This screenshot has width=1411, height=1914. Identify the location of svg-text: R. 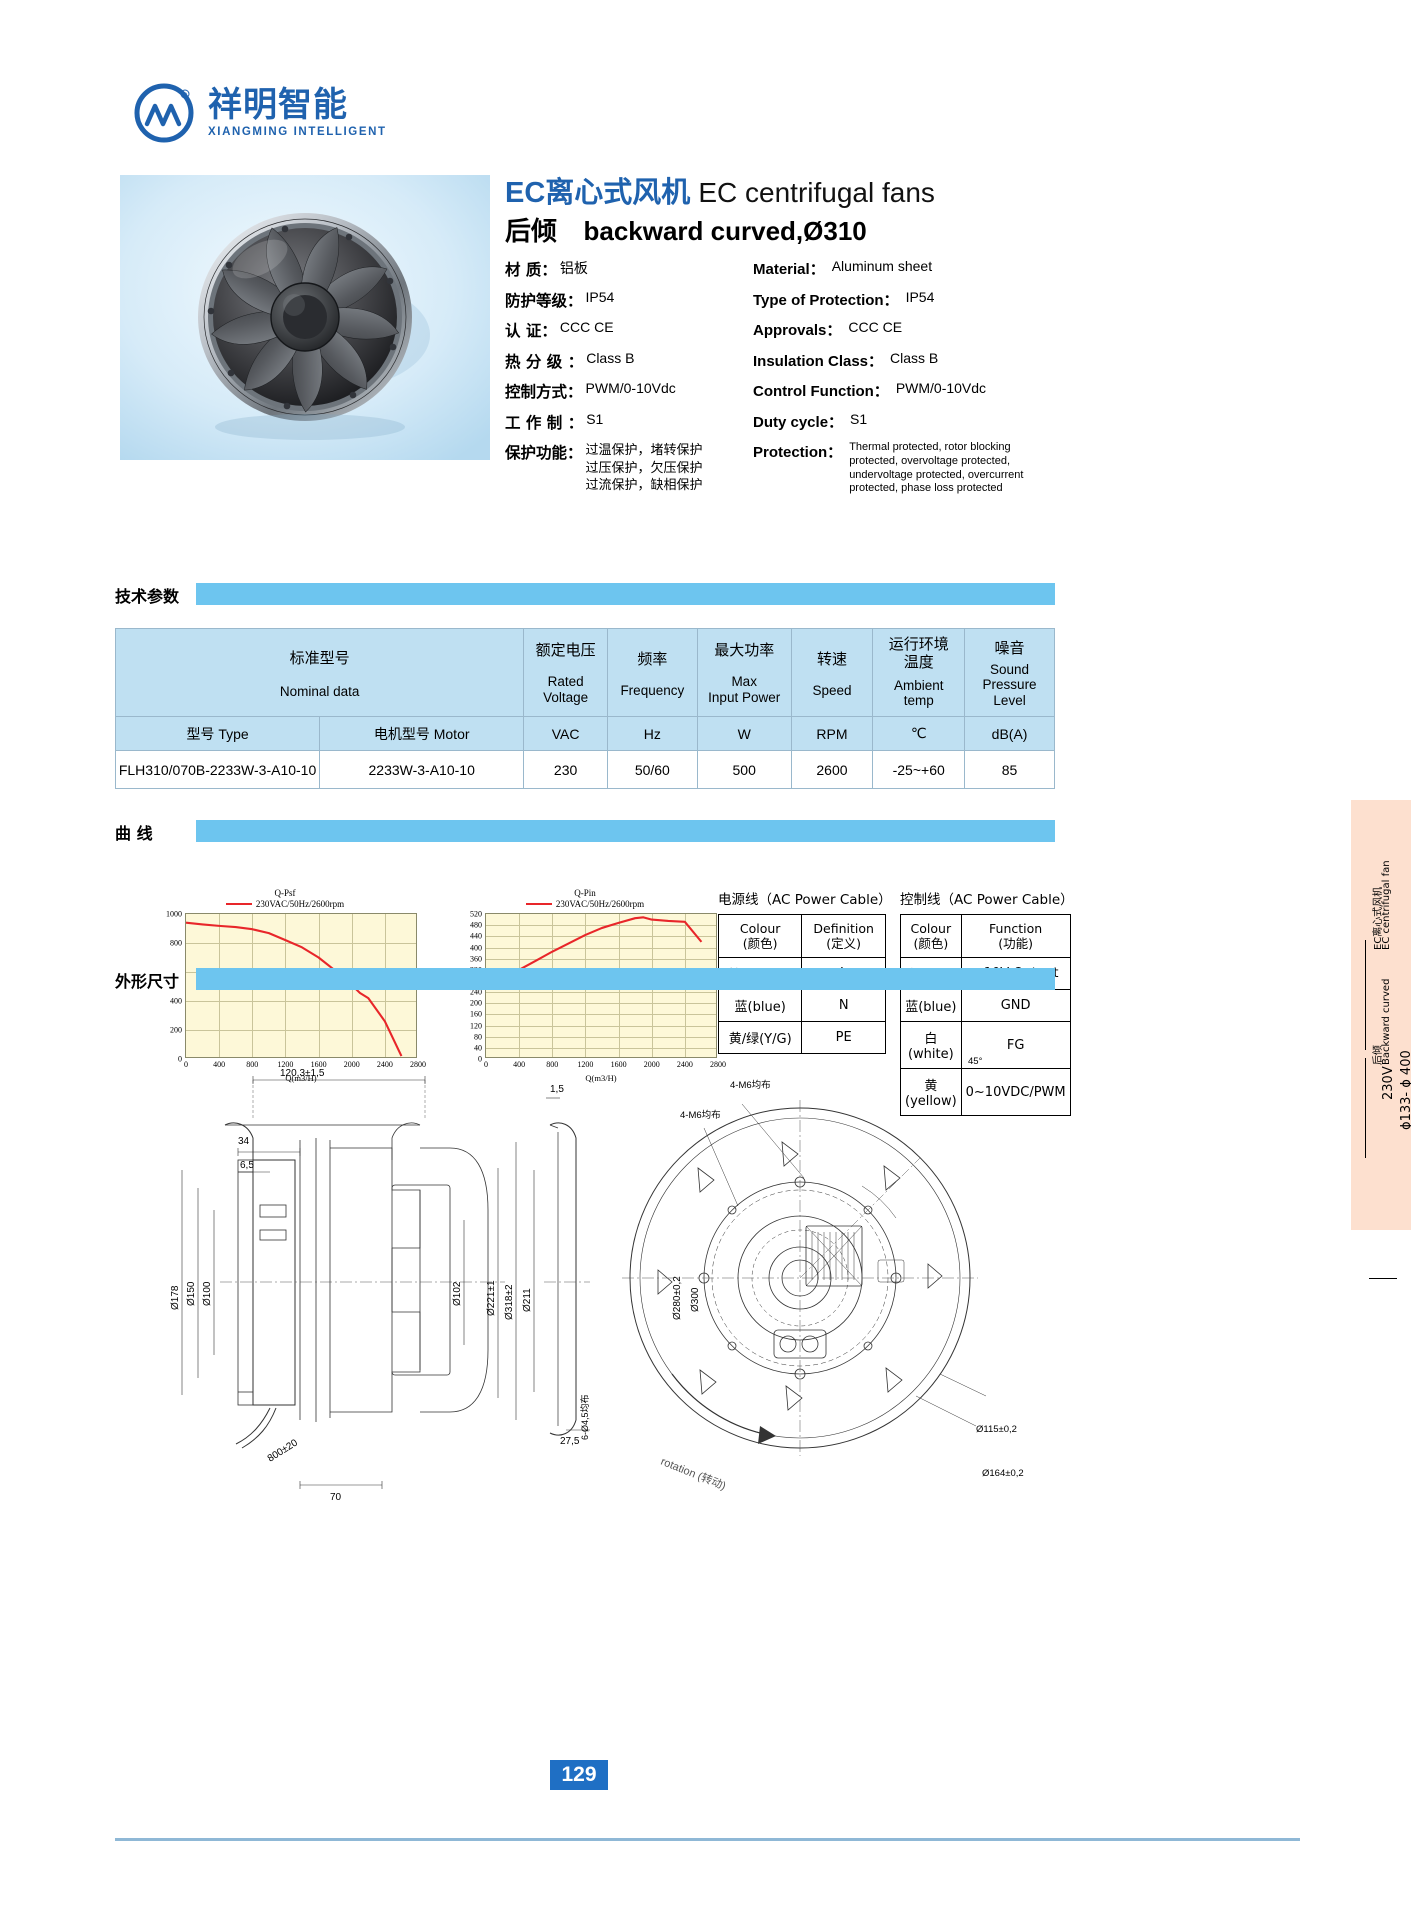
(185, 96).